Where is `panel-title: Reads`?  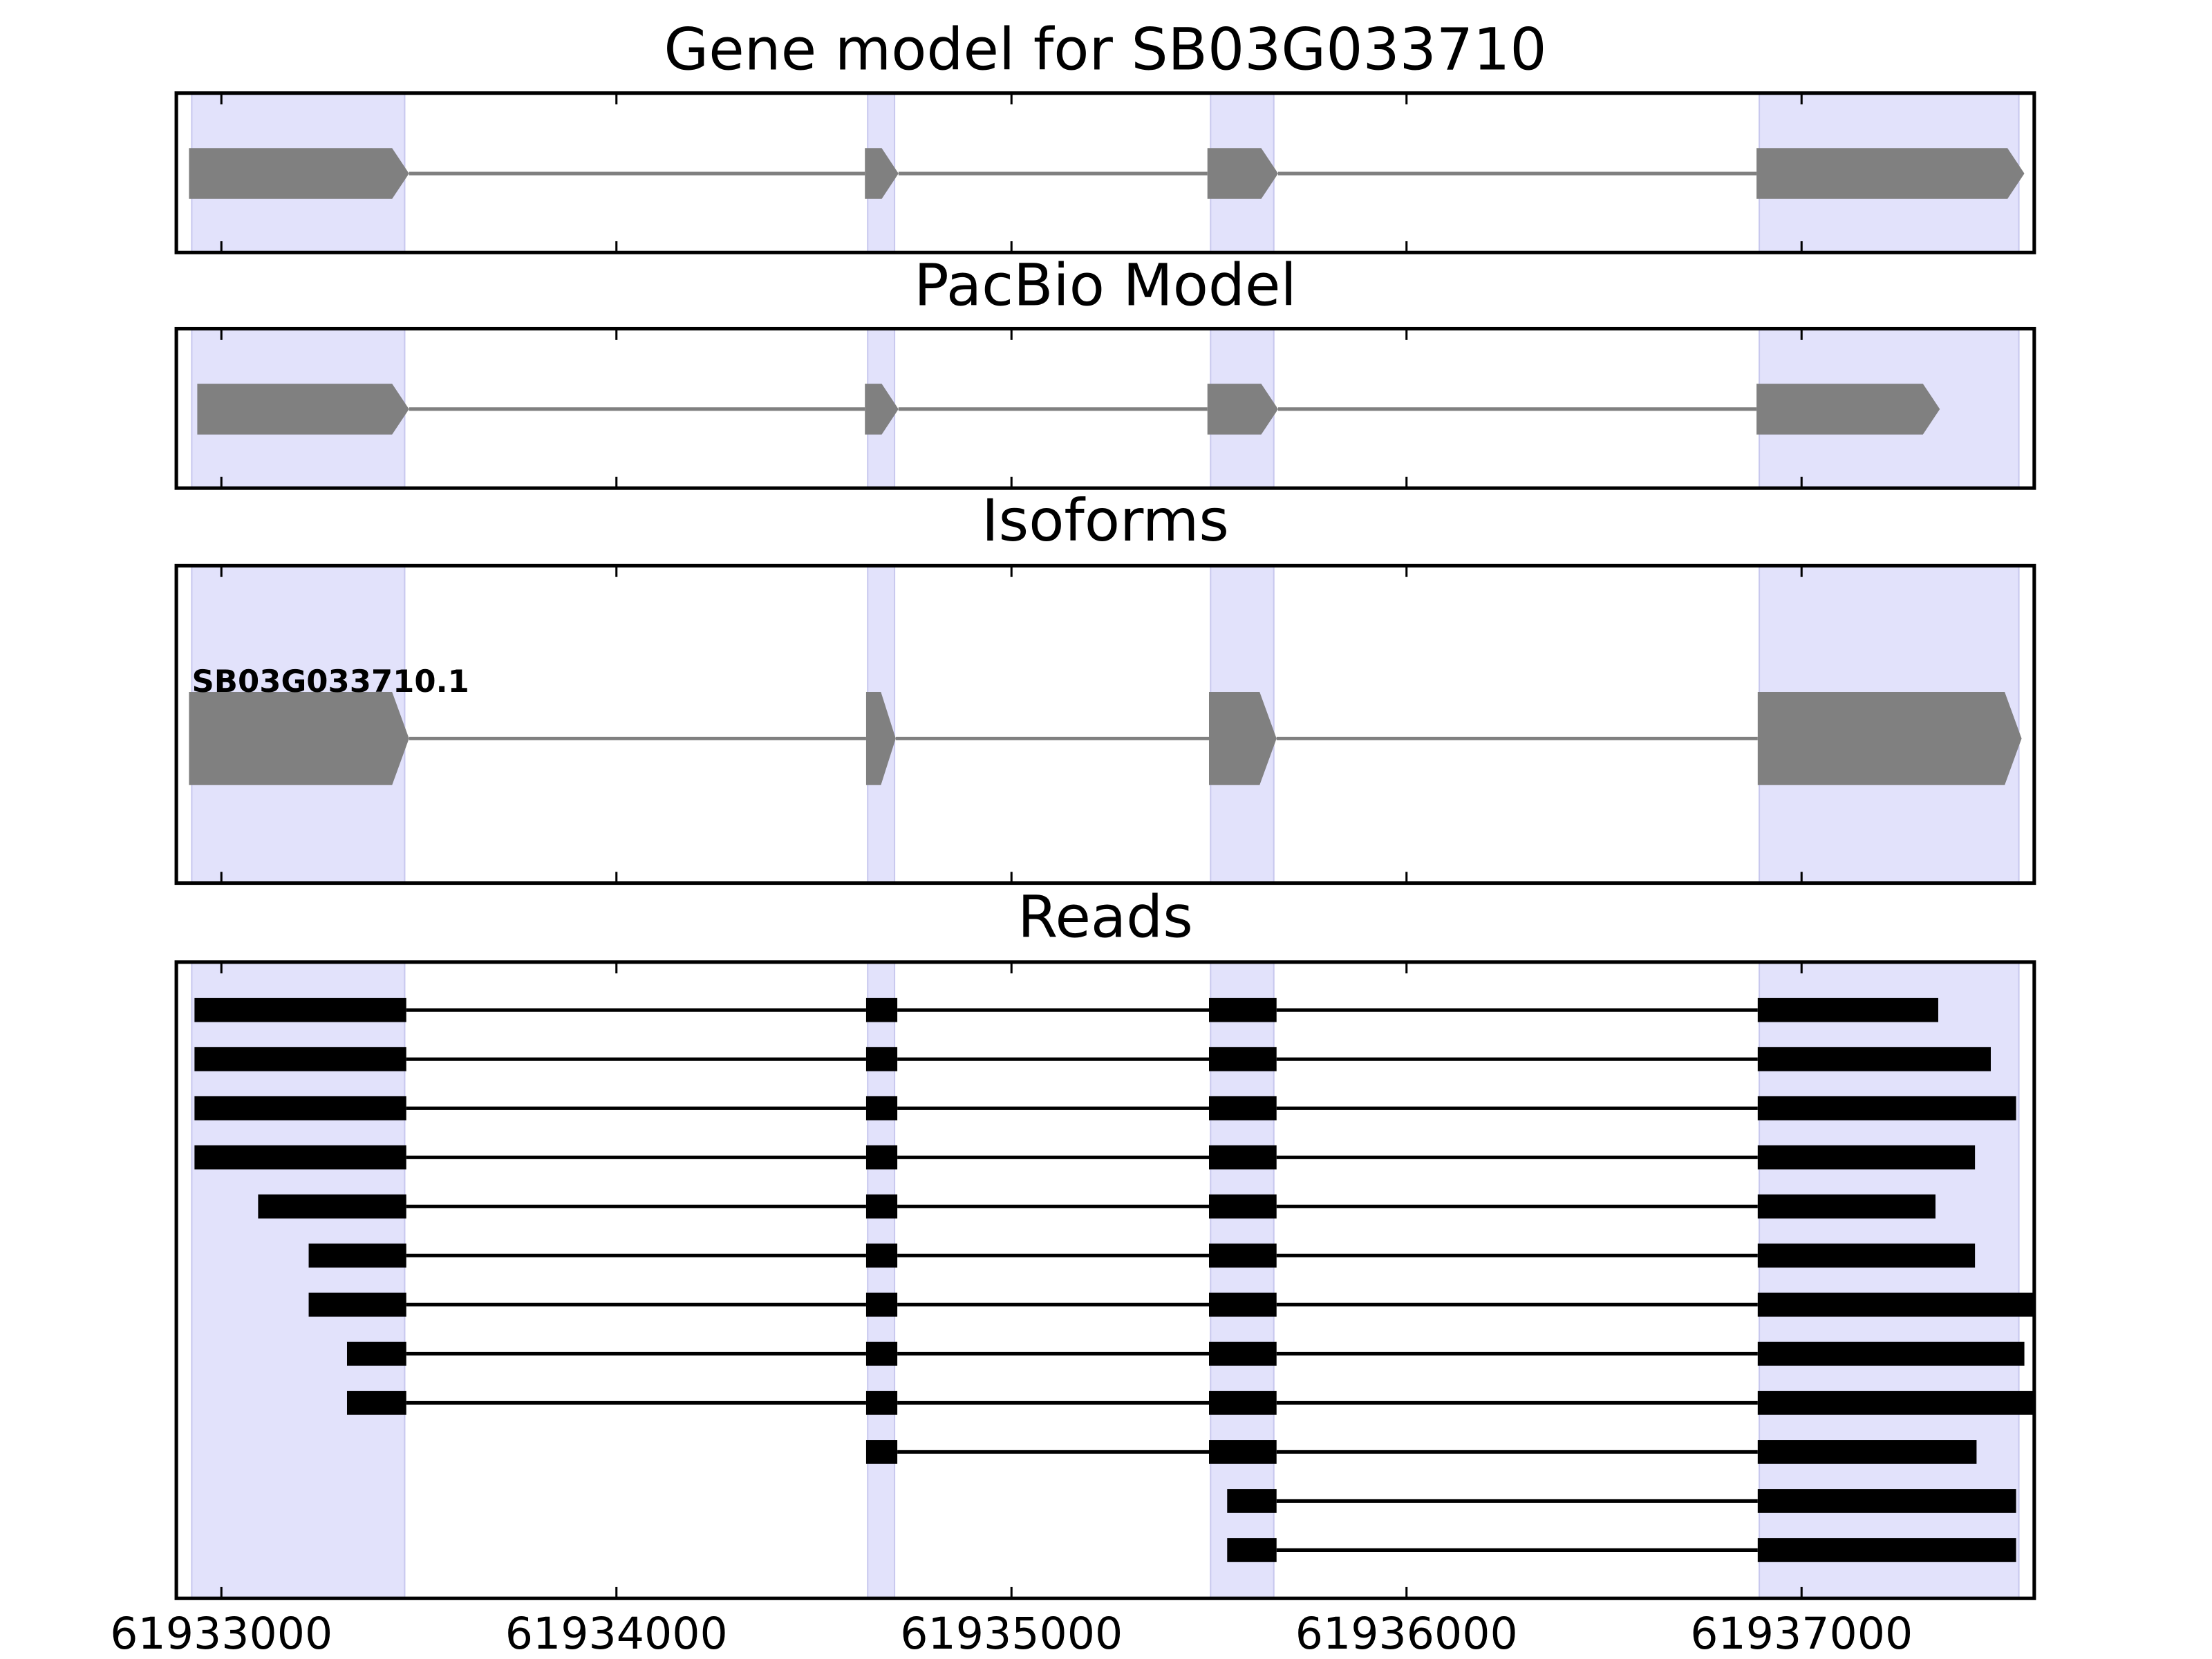
panel-title: Reads is located at coordinates (1105, 917).